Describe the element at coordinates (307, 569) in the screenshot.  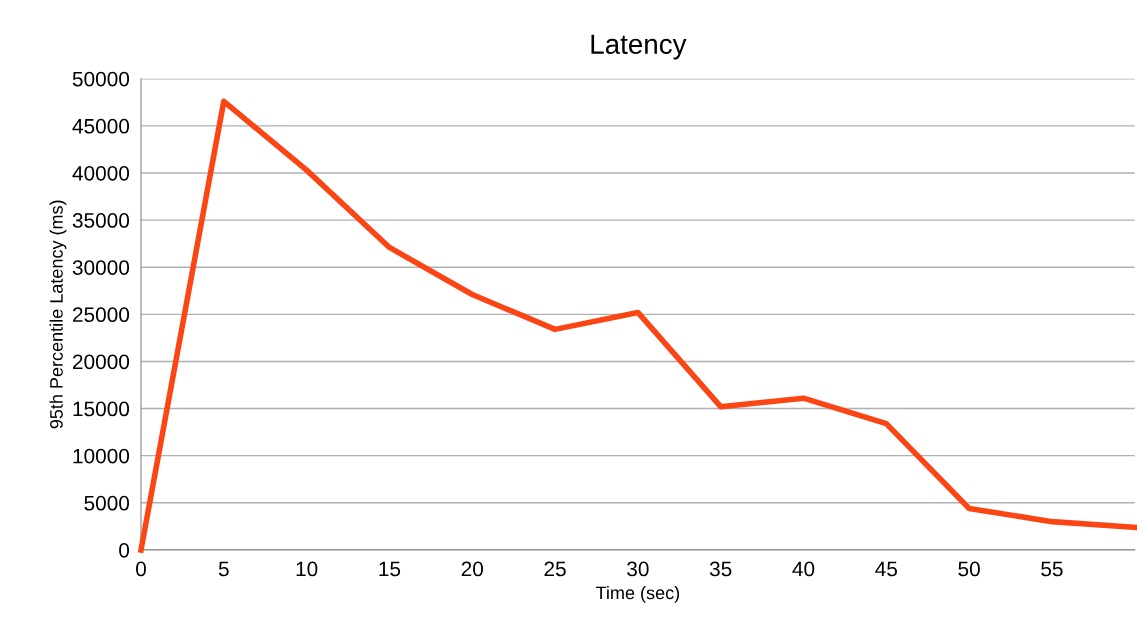
I see `x-tick-label: 10` at that location.